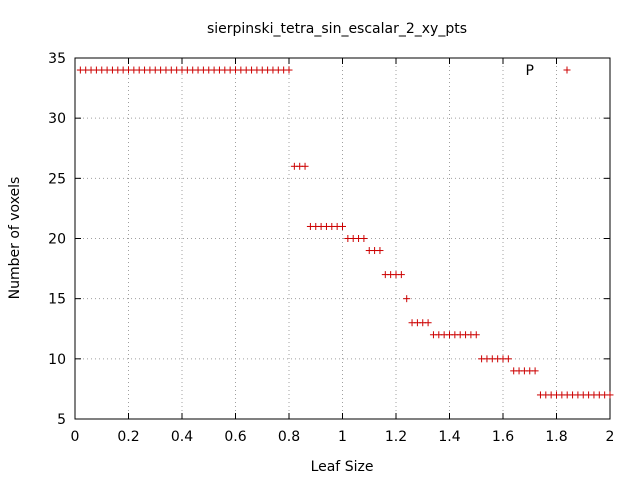 The height and width of the screenshot is (480, 640). I want to click on y-tick-label: 20, so click(57, 240).